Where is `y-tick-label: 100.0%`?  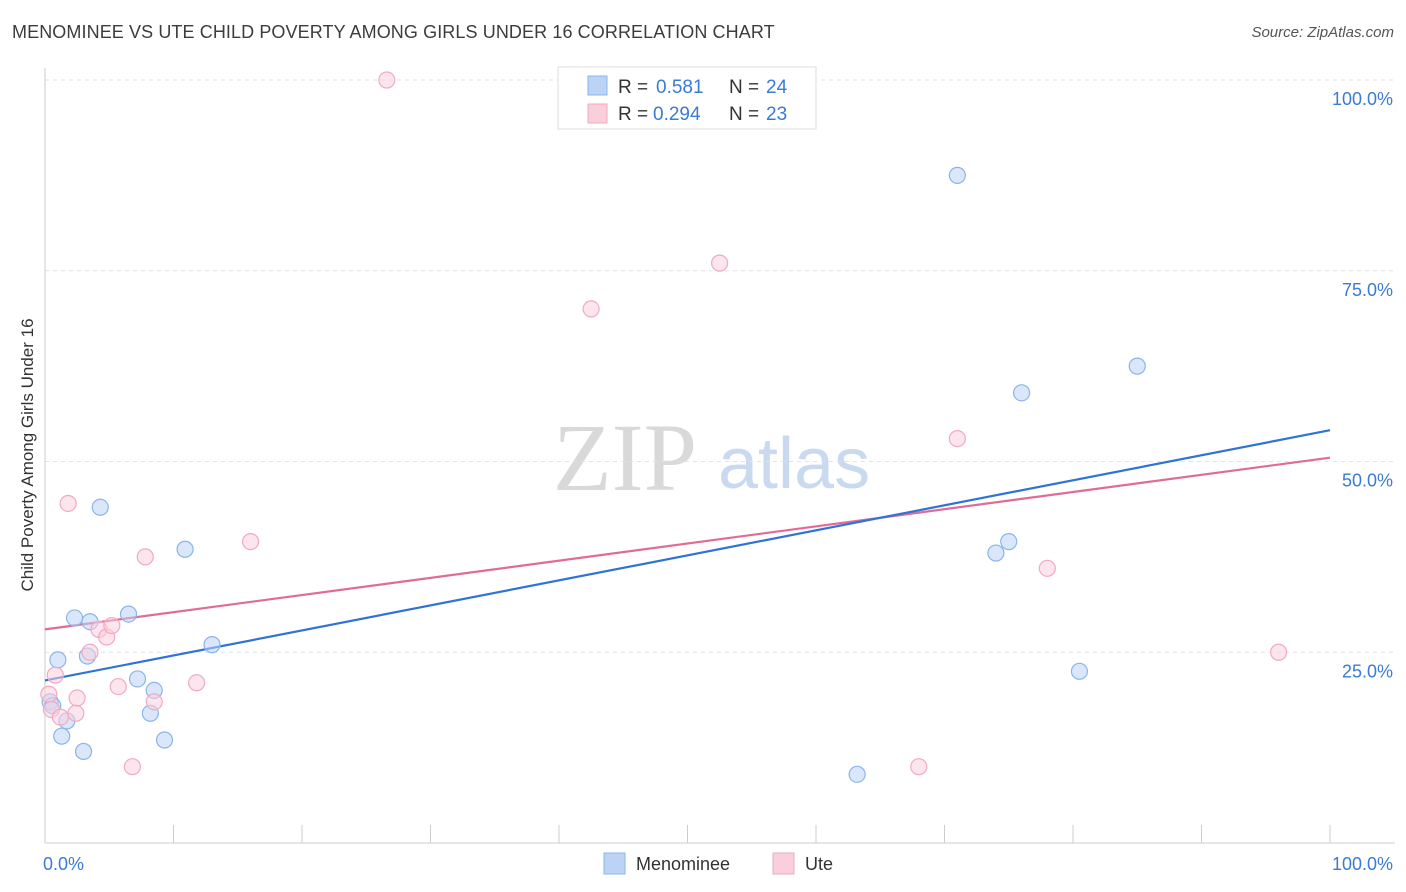
y-tick-label: 100.0% is located at coordinates (1362, 99).